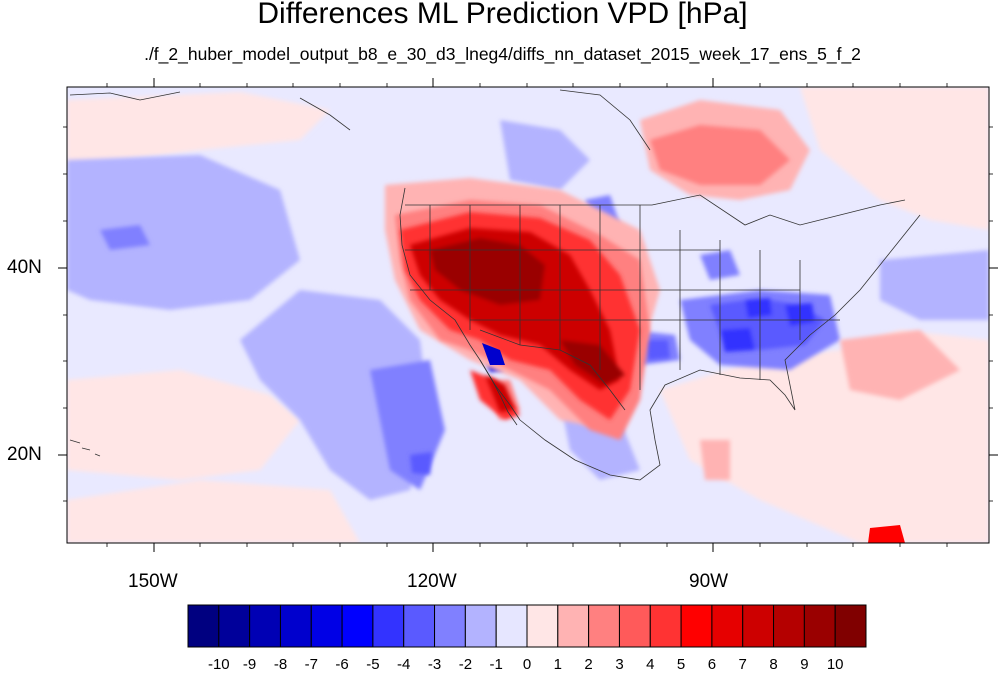  Describe the element at coordinates (218, 664) in the screenshot. I see `colorbar-tick-label: -10` at that location.